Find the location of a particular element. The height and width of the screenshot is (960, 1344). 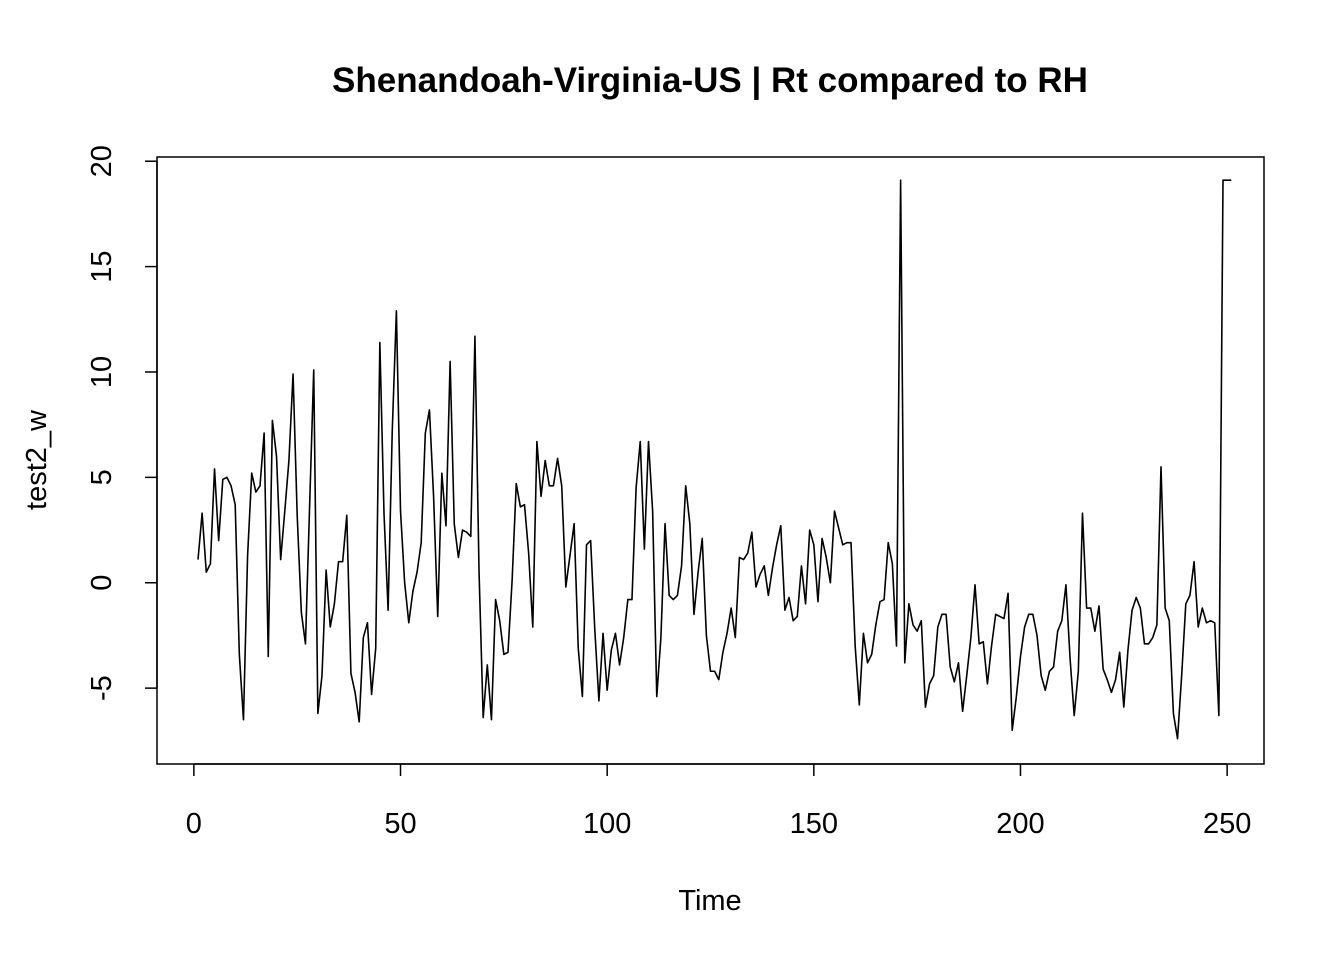

y-tick-label: 5 is located at coordinates (102, 477).